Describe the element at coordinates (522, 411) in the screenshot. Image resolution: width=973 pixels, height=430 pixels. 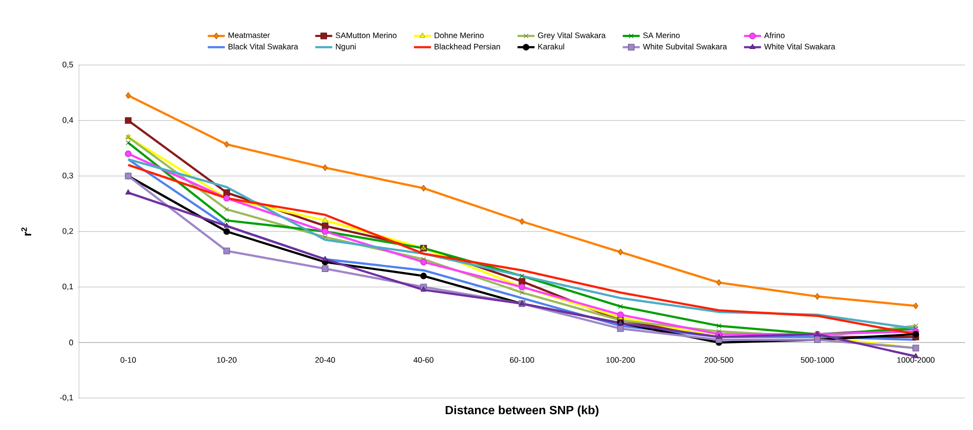
I see `x-axis-title: Distance between SNP (kb)` at that location.